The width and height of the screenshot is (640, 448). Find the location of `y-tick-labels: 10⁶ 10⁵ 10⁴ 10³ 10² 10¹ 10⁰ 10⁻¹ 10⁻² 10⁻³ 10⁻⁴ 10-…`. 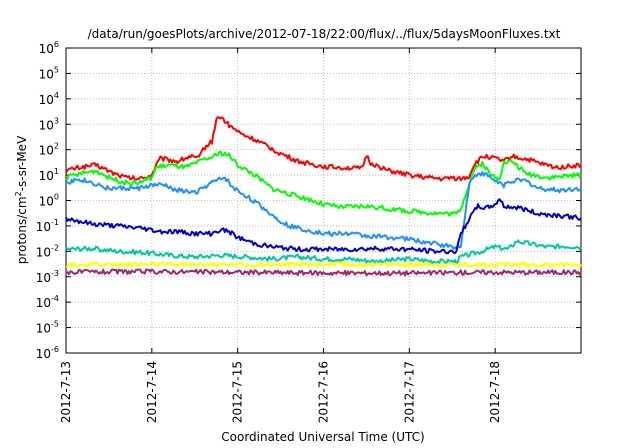

y-tick-labels: 10⁶ 10⁵ 10⁴ 10³ 10² 10¹ 10⁰ 10⁻¹ 10⁻² 10⁻³ 10⁻⁴ 10-… is located at coordinates (47, 200).